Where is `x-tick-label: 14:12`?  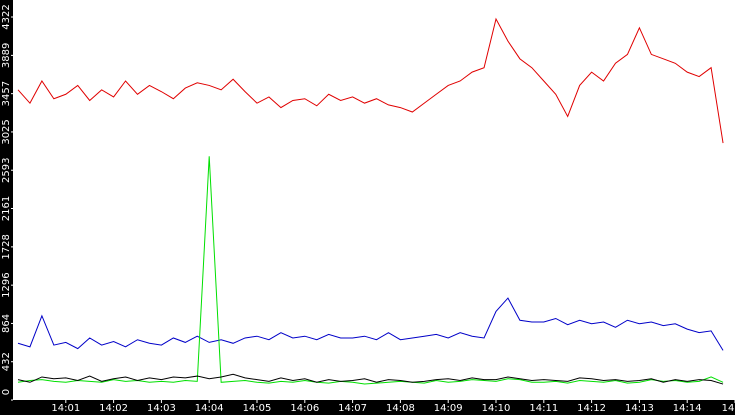
x-tick-label: 14:12 is located at coordinates (591, 408).